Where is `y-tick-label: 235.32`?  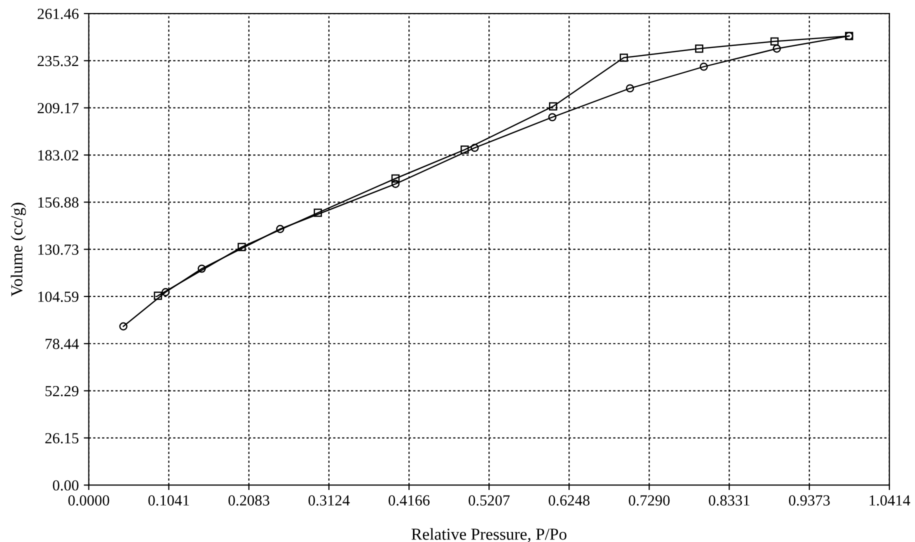
y-tick-label: 235.32 is located at coordinates (58, 61).